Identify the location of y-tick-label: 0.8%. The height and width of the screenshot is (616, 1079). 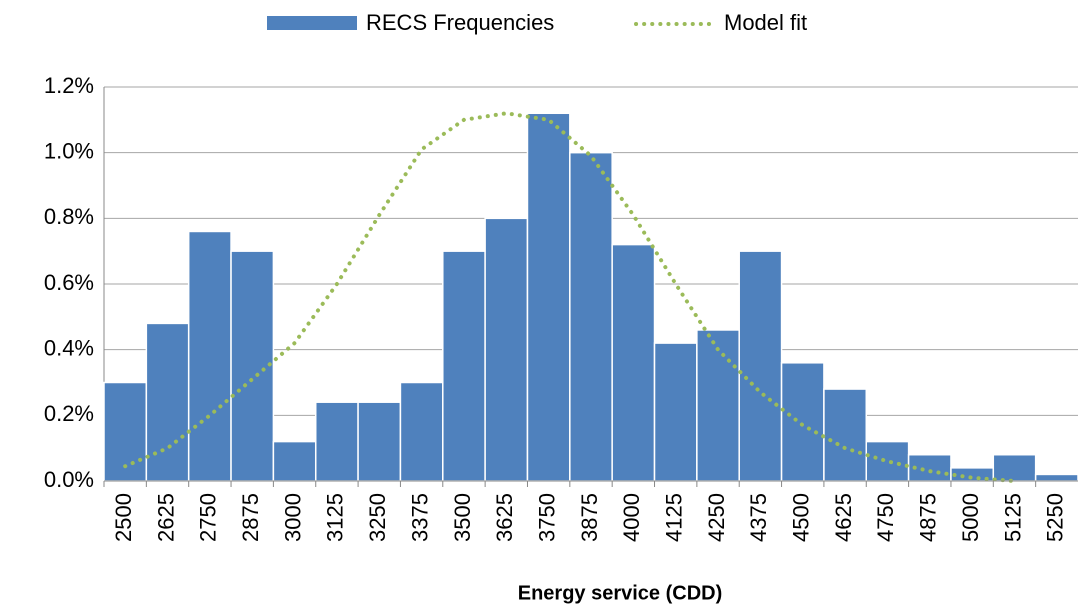
(69, 216).